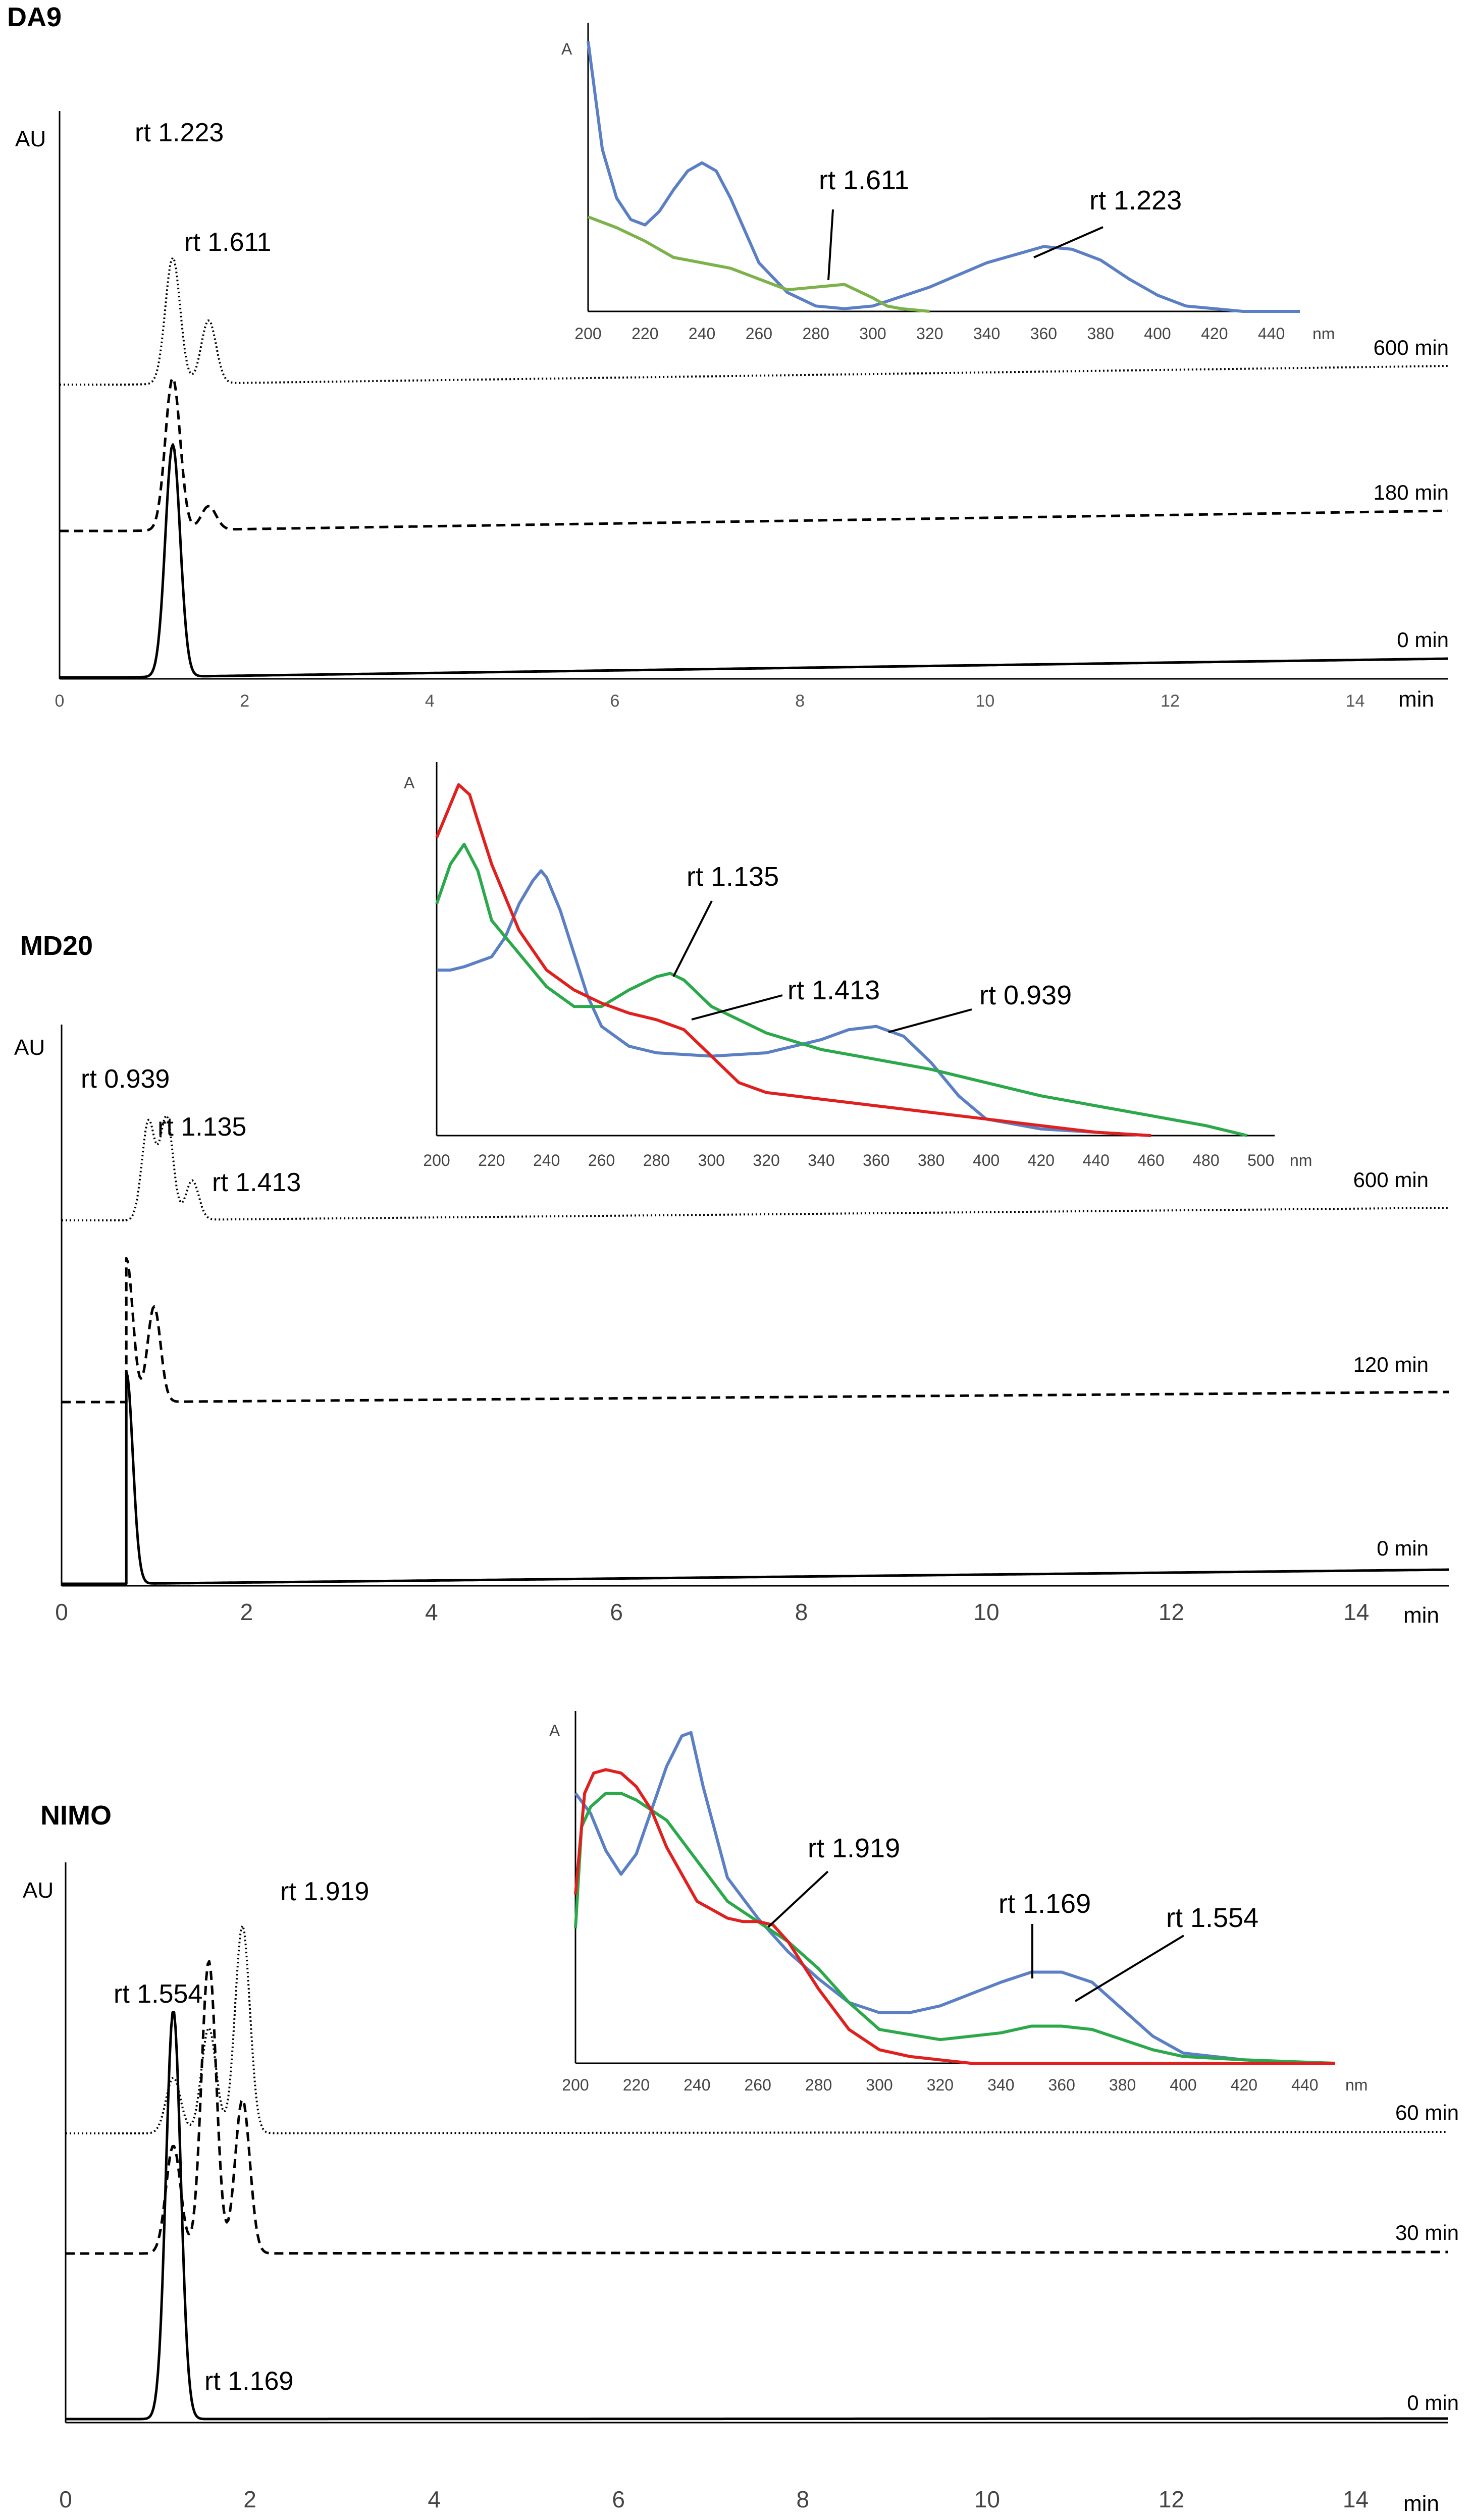 The image size is (1471, 2520). Describe the element at coordinates (34, 17) in the screenshot. I see `panel-title: DA9` at that location.